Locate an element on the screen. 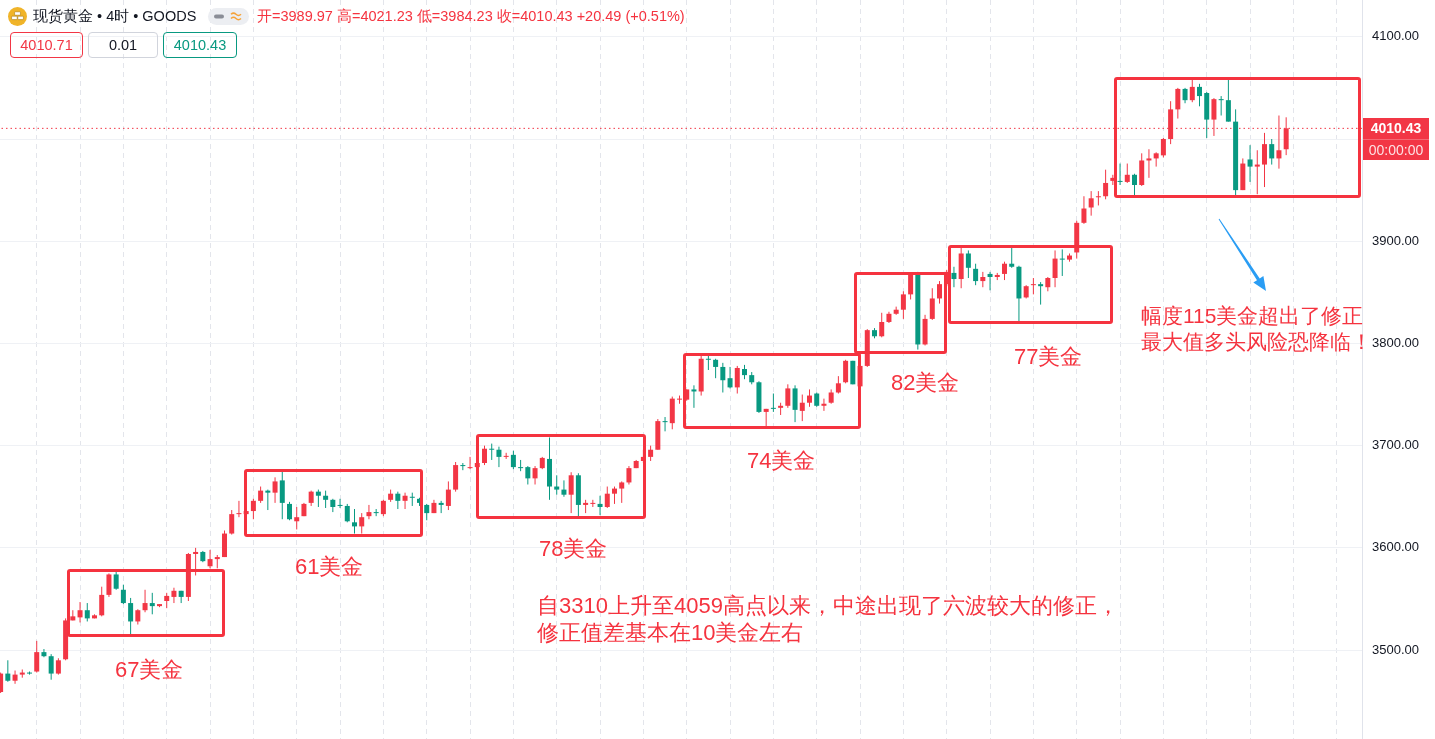  annotation: 77美金 is located at coordinates (1048, 357).